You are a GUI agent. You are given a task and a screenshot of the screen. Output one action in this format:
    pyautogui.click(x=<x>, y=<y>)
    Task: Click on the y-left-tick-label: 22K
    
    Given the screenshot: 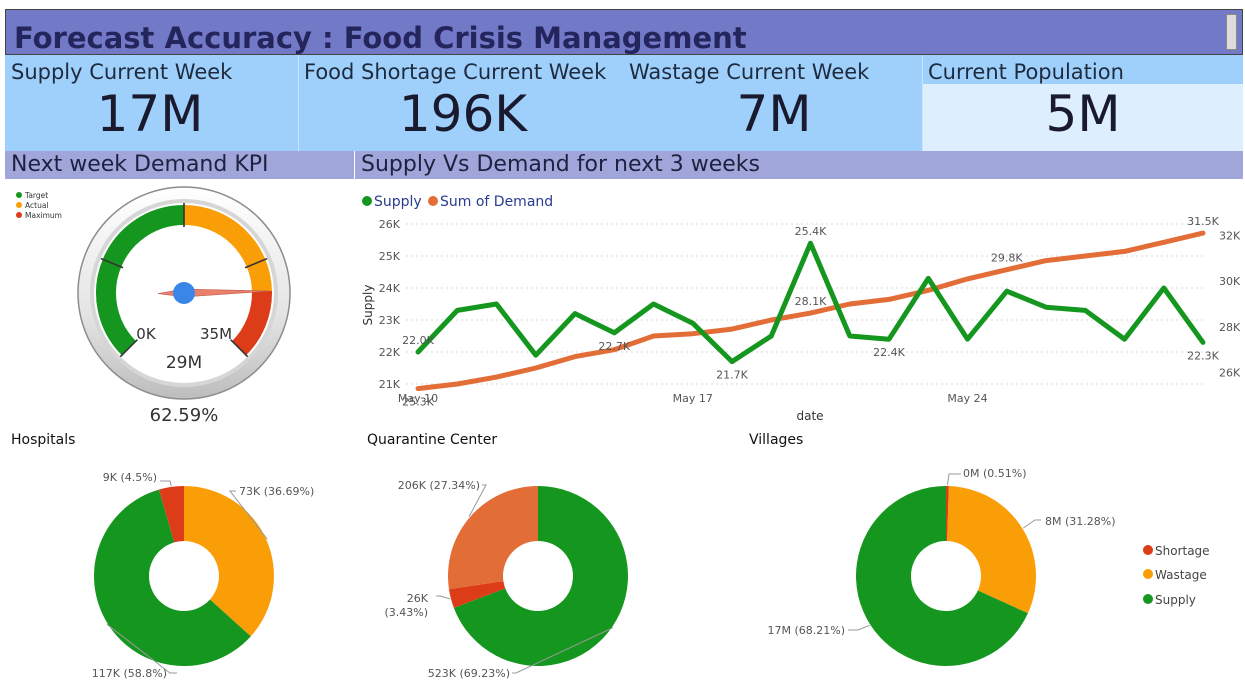 What is the action you would take?
    pyautogui.click(x=390, y=352)
    